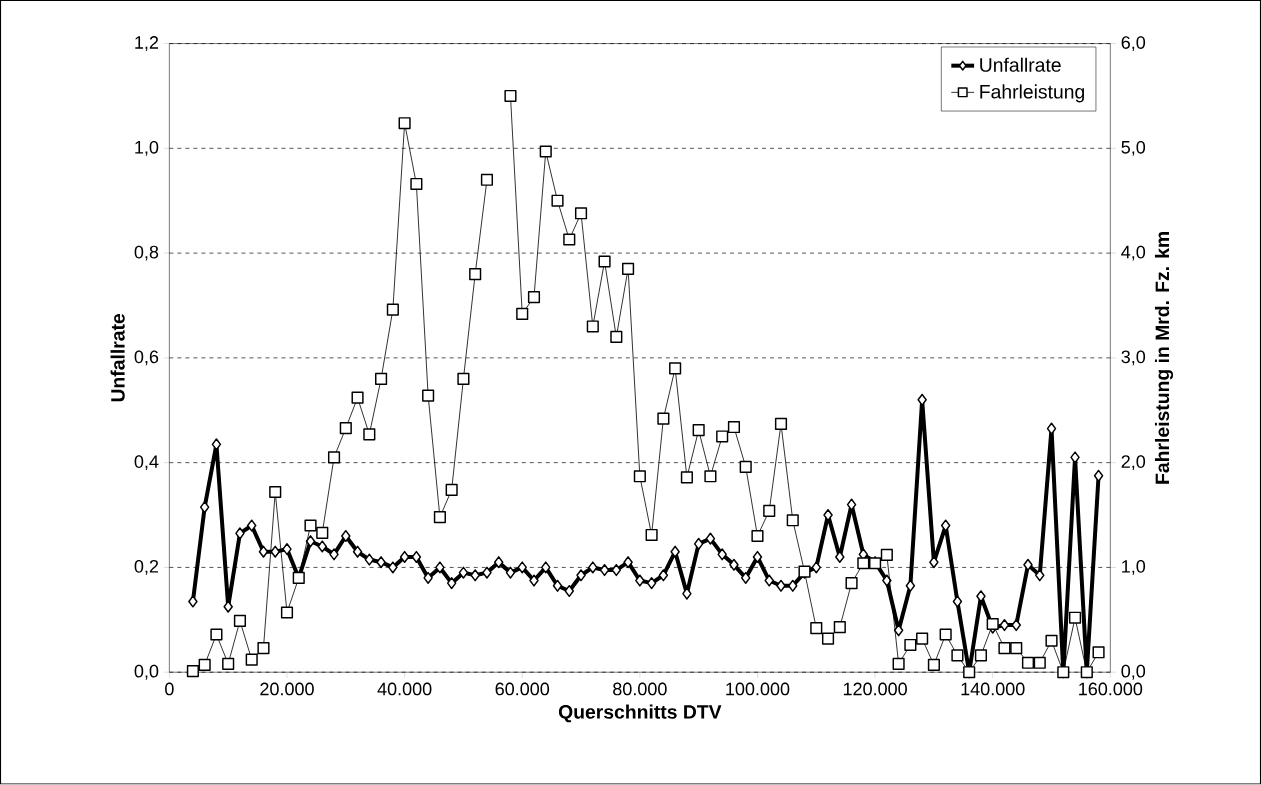  Describe the element at coordinates (993, 689) in the screenshot. I see `x-tick-label: 140.000` at that location.